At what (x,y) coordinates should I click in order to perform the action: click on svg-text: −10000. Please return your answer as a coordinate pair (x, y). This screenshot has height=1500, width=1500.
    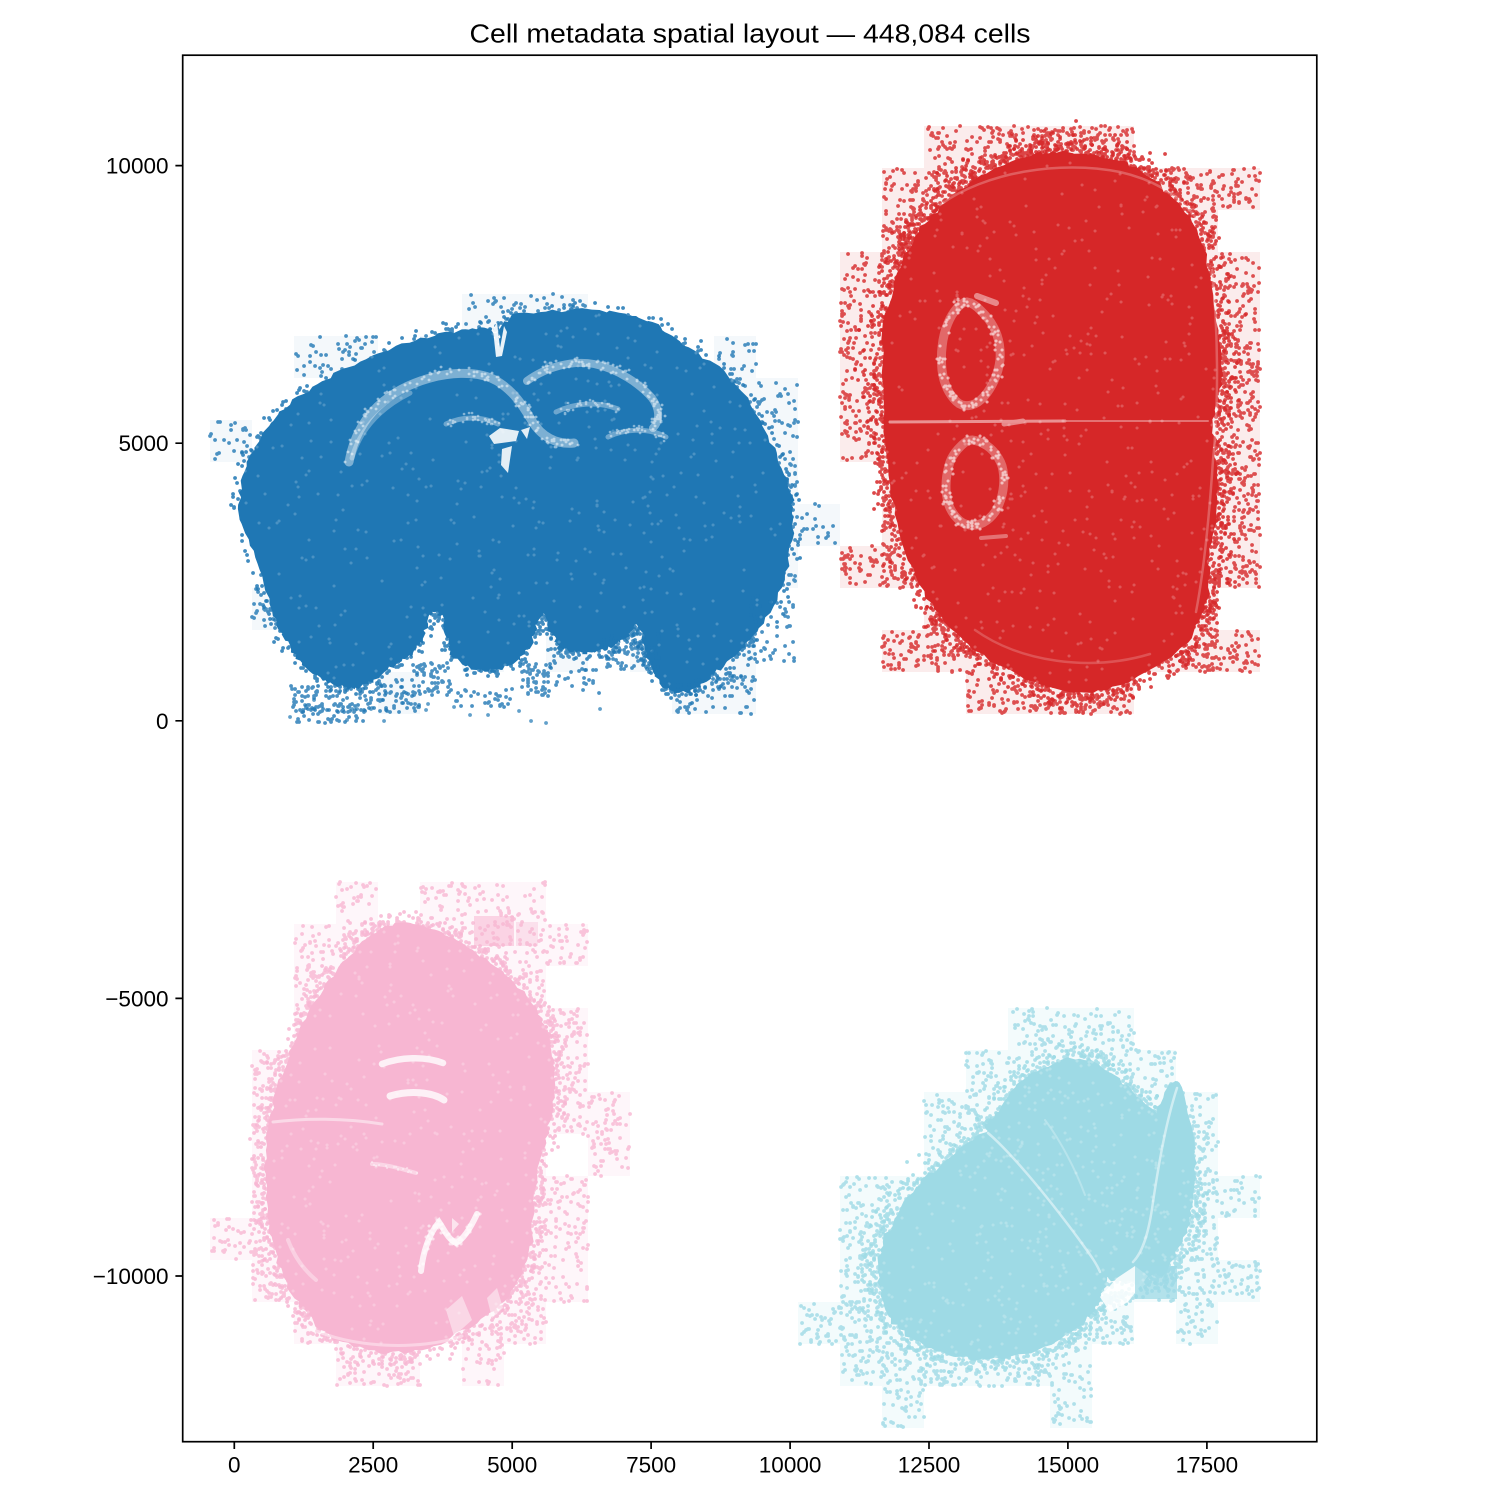
    Looking at the image, I should click on (131, 1276).